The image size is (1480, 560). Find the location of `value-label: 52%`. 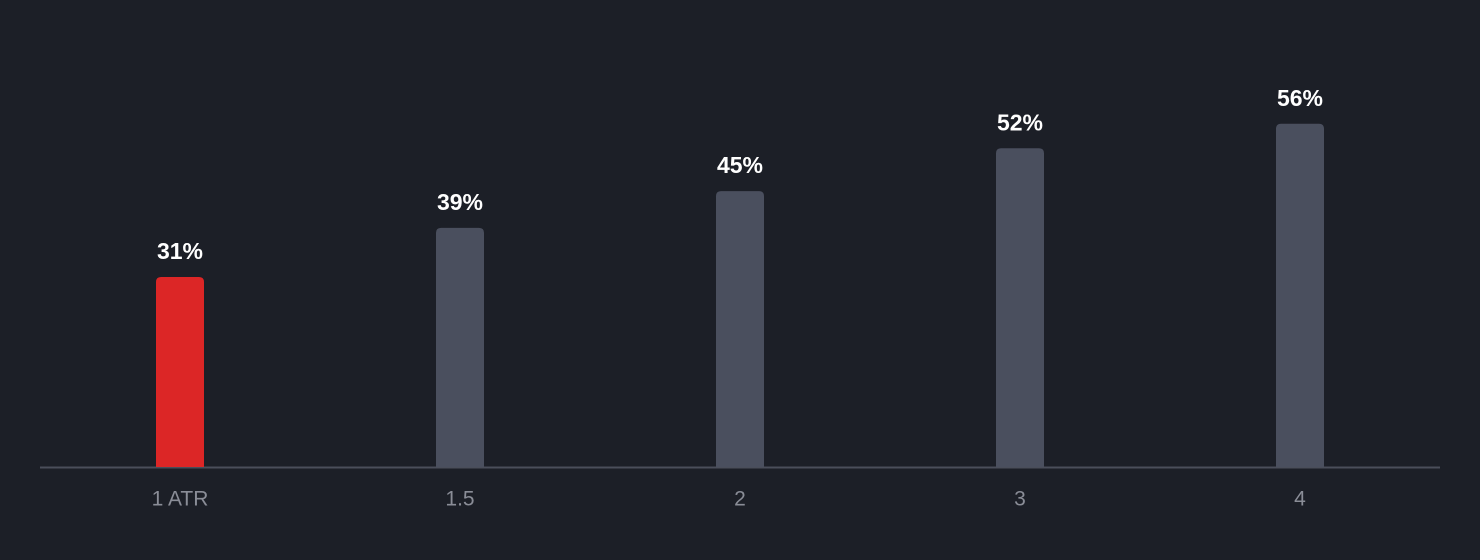

value-label: 52% is located at coordinates (1020, 122).